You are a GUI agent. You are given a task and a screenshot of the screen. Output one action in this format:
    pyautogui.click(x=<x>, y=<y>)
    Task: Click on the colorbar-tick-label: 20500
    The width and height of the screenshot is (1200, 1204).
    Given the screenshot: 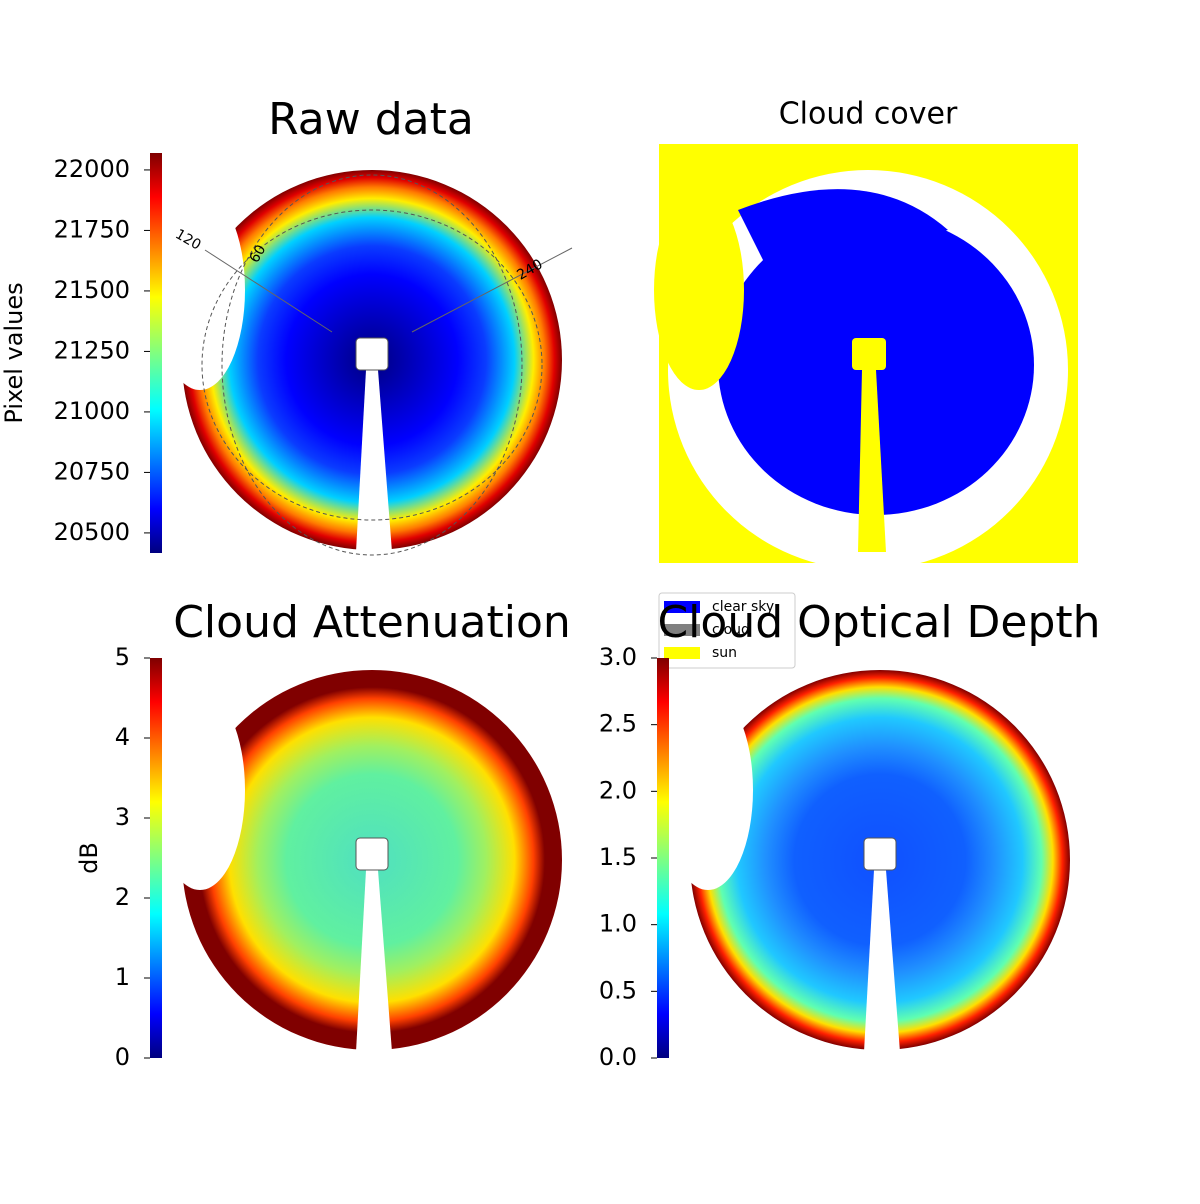 What is the action you would take?
    pyautogui.click(x=92, y=532)
    